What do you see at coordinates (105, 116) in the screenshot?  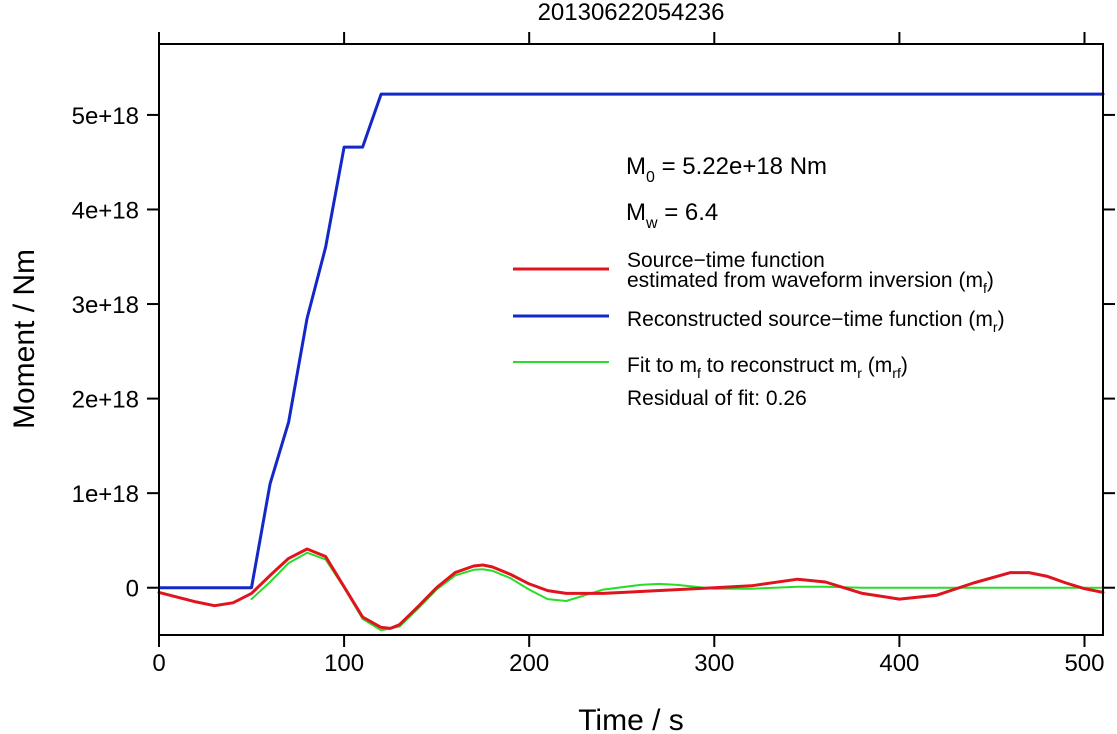 I see `y-tick-label: 5e+18` at bounding box center [105, 116].